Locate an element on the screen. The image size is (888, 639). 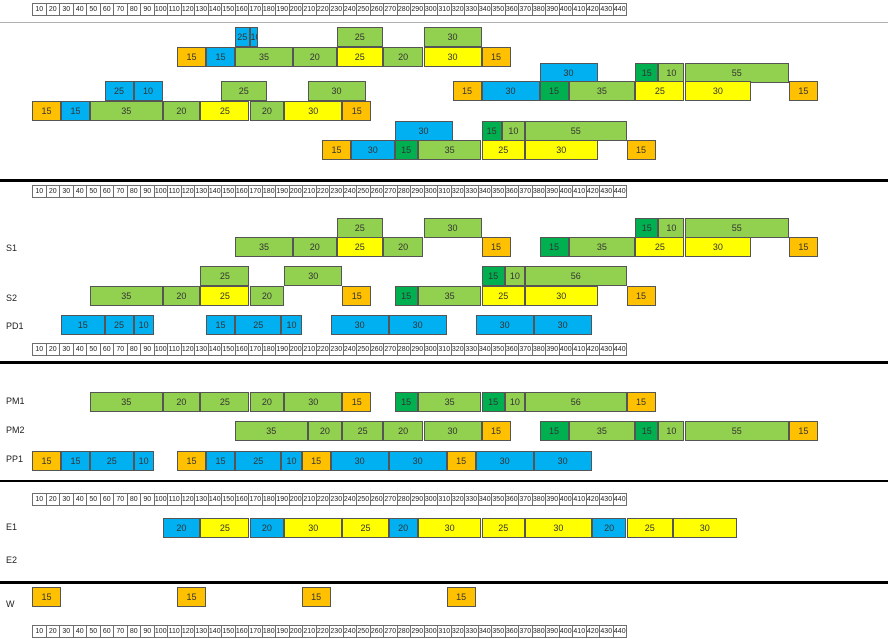
ruler-tick: 40 is located at coordinates (79, 191).